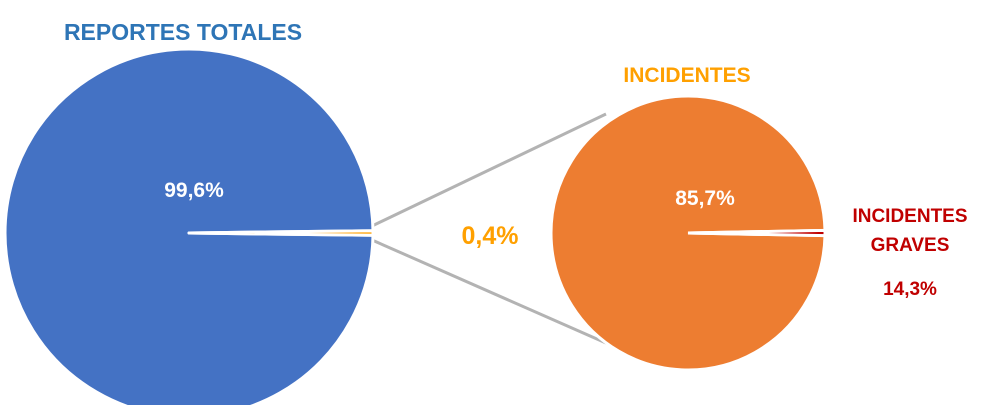 This screenshot has height=405, width=981. What do you see at coordinates (183, 32) in the screenshot?
I see `main-pie-title: REPORTES TOTALES` at bounding box center [183, 32].